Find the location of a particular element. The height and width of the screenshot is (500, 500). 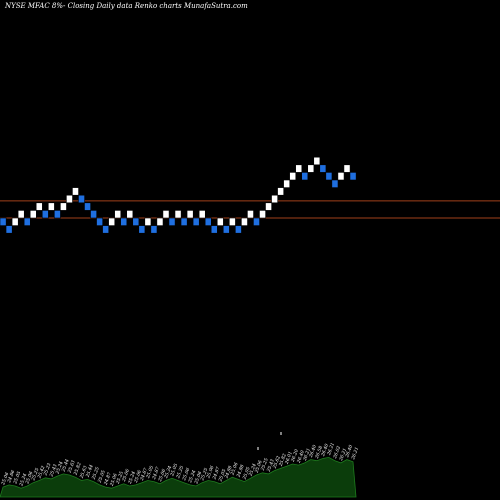

price-label: 24.86 is located at coordinates (11, 476).